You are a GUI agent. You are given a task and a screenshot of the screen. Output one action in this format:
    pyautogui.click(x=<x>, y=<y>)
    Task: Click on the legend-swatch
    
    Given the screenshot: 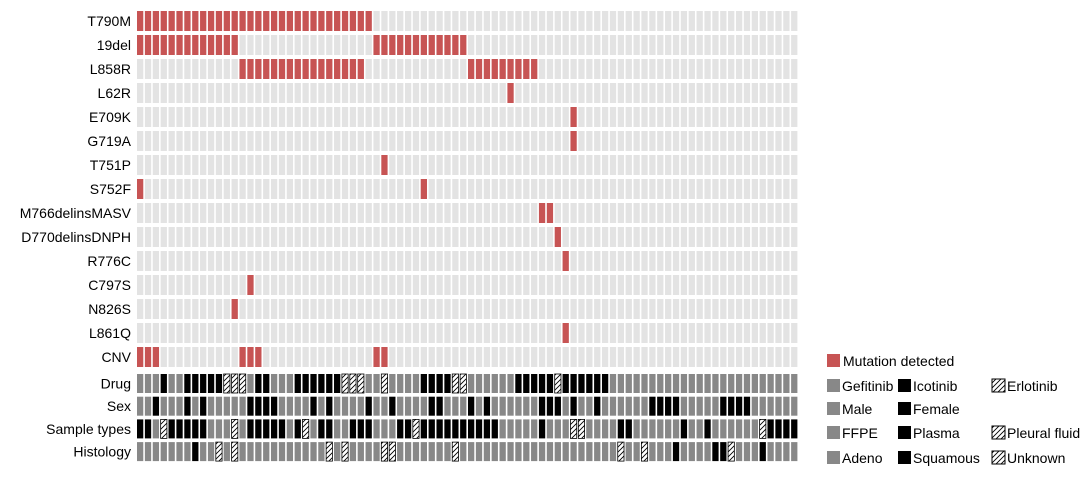 What is the action you would take?
    pyautogui.click(x=998, y=385)
    